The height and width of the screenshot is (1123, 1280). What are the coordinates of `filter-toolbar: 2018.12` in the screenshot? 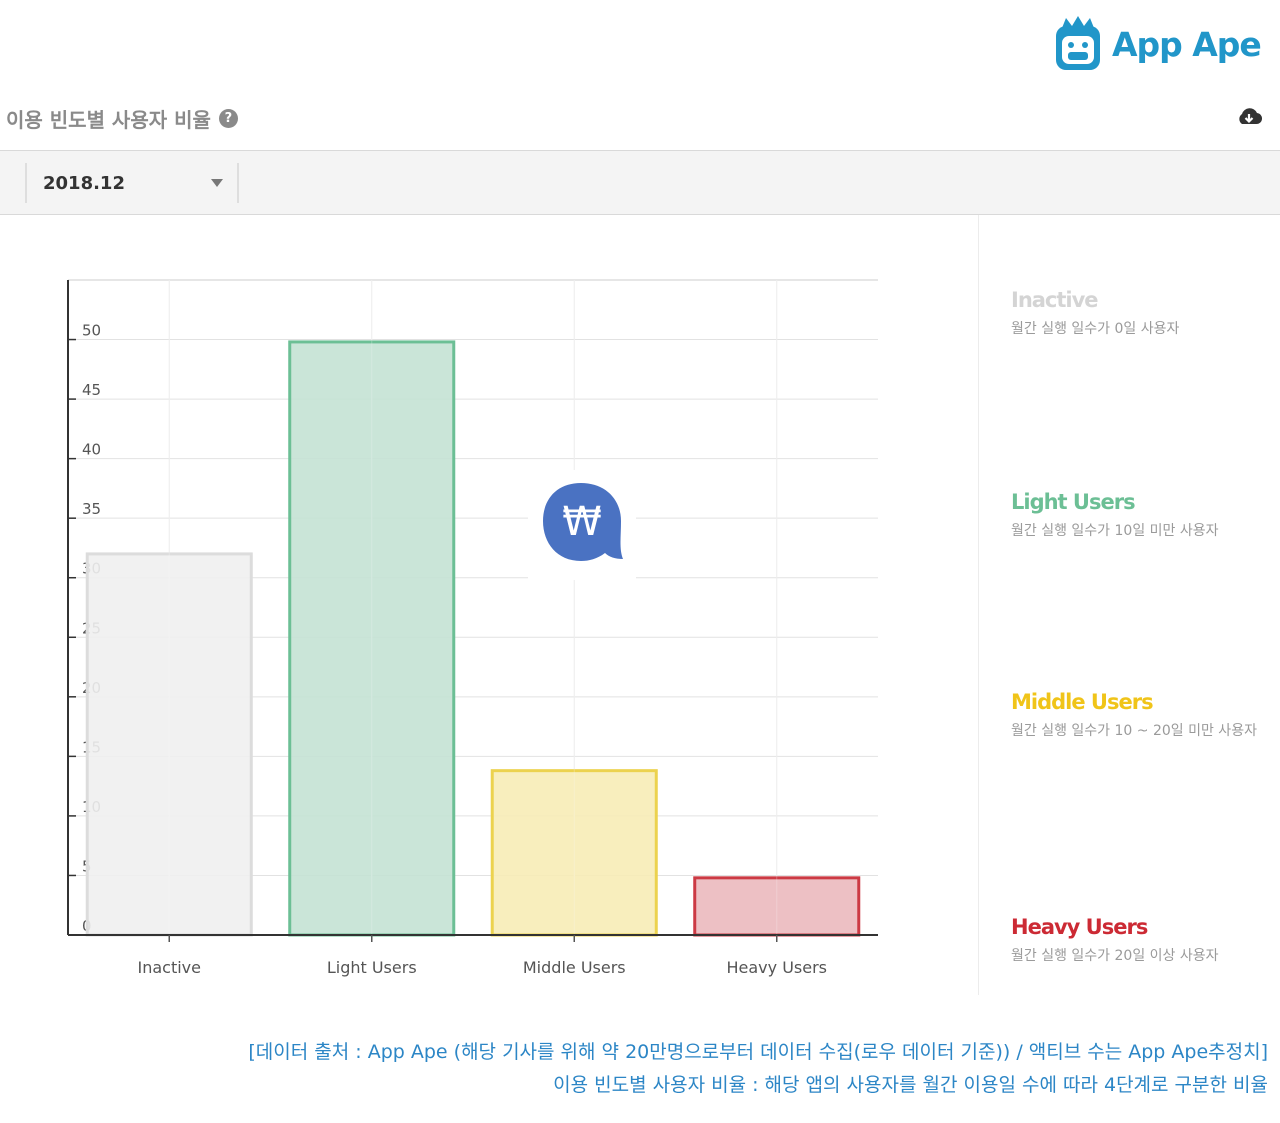 It's located at (640, 182).